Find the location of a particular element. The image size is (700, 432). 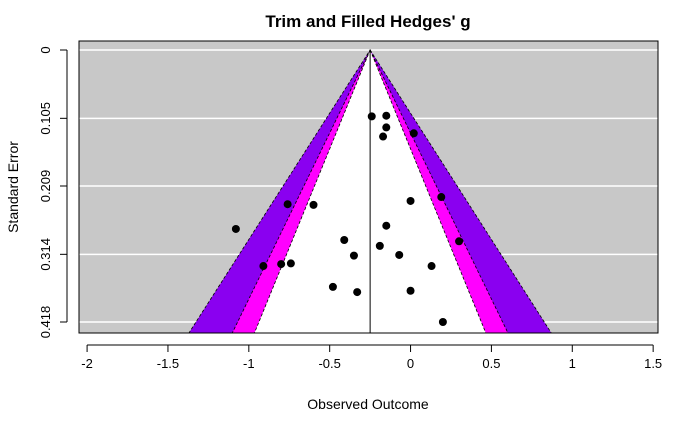

chart-title: Trim and Filled Hedges' g is located at coordinates (367, 21).